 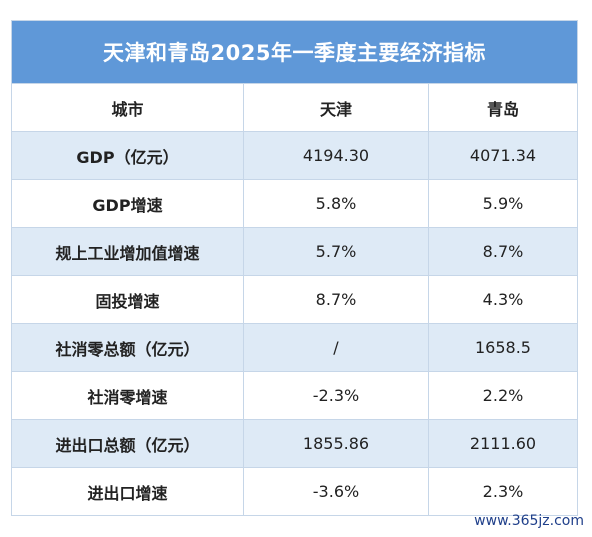 I want to click on header-qingdao: 青岛, so click(x=502, y=109).